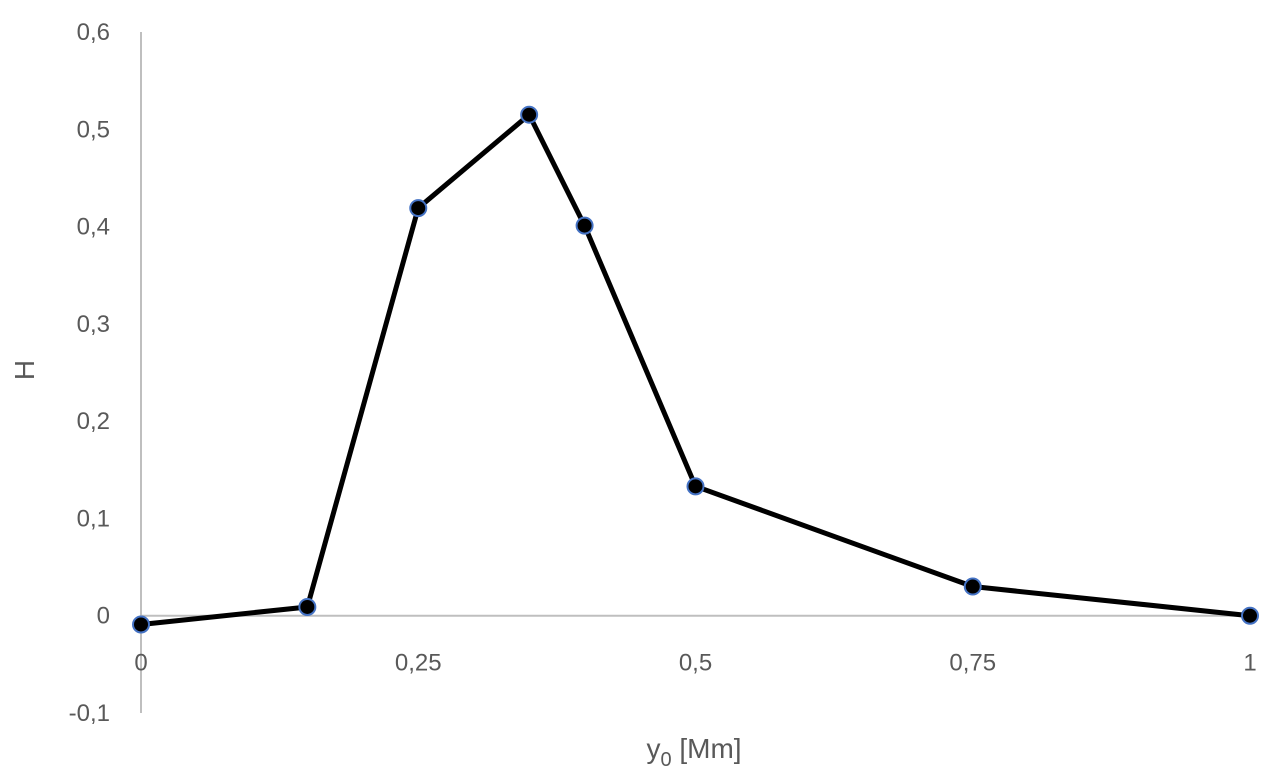  What do you see at coordinates (653, 748) in the screenshot?
I see `x-axis-title-main: y` at bounding box center [653, 748].